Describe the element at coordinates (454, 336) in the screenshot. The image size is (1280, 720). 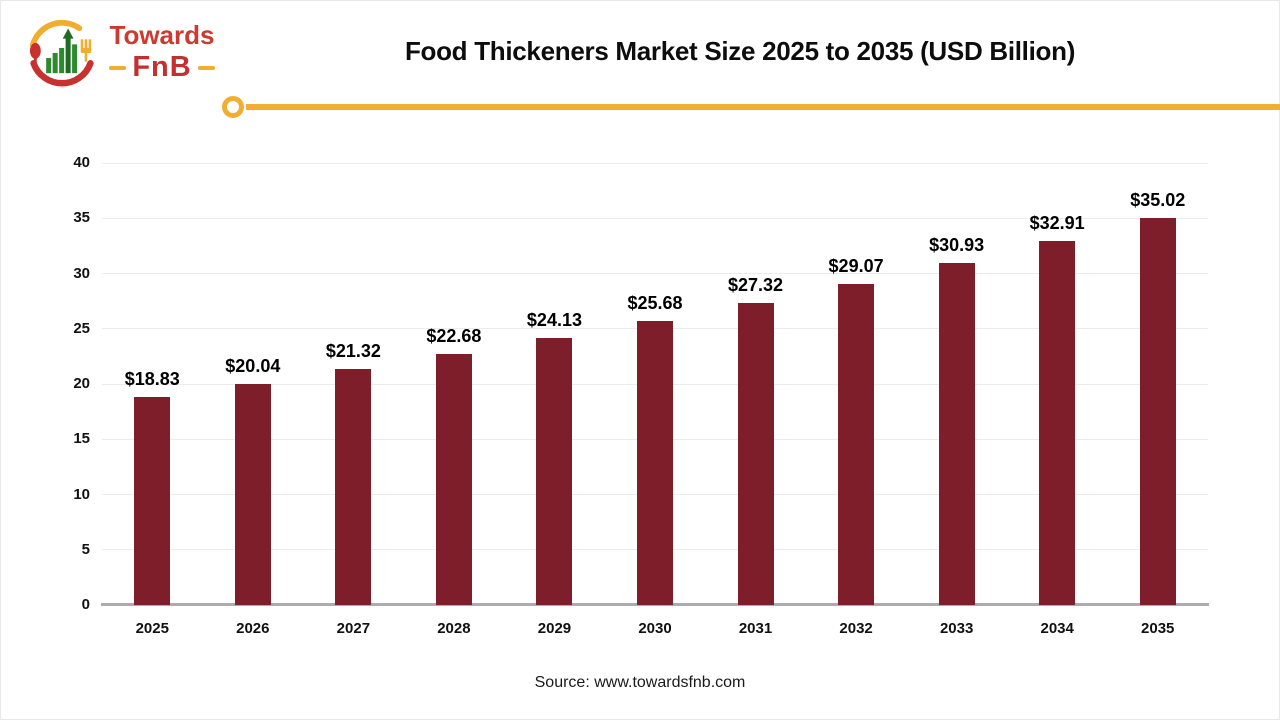
I see `bar-value-label-2028: $22.68` at that location.